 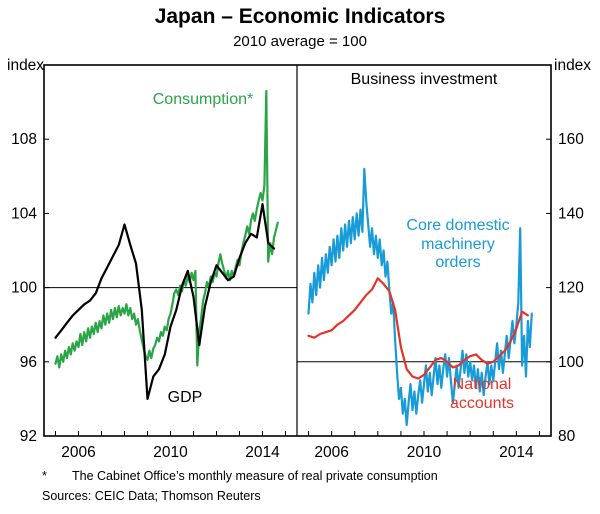 What do you see at coordinates (165, 301) in the screenshot?
I see `gdp-line` at bounding box center [165, 301].